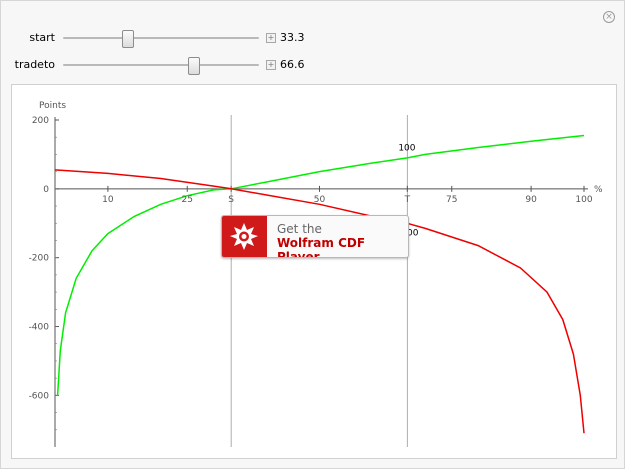 The image size is (627, 471). Describe the element at coordinates (320, 200) in the screenshot. I see `x-tick-label: 50` at that location.